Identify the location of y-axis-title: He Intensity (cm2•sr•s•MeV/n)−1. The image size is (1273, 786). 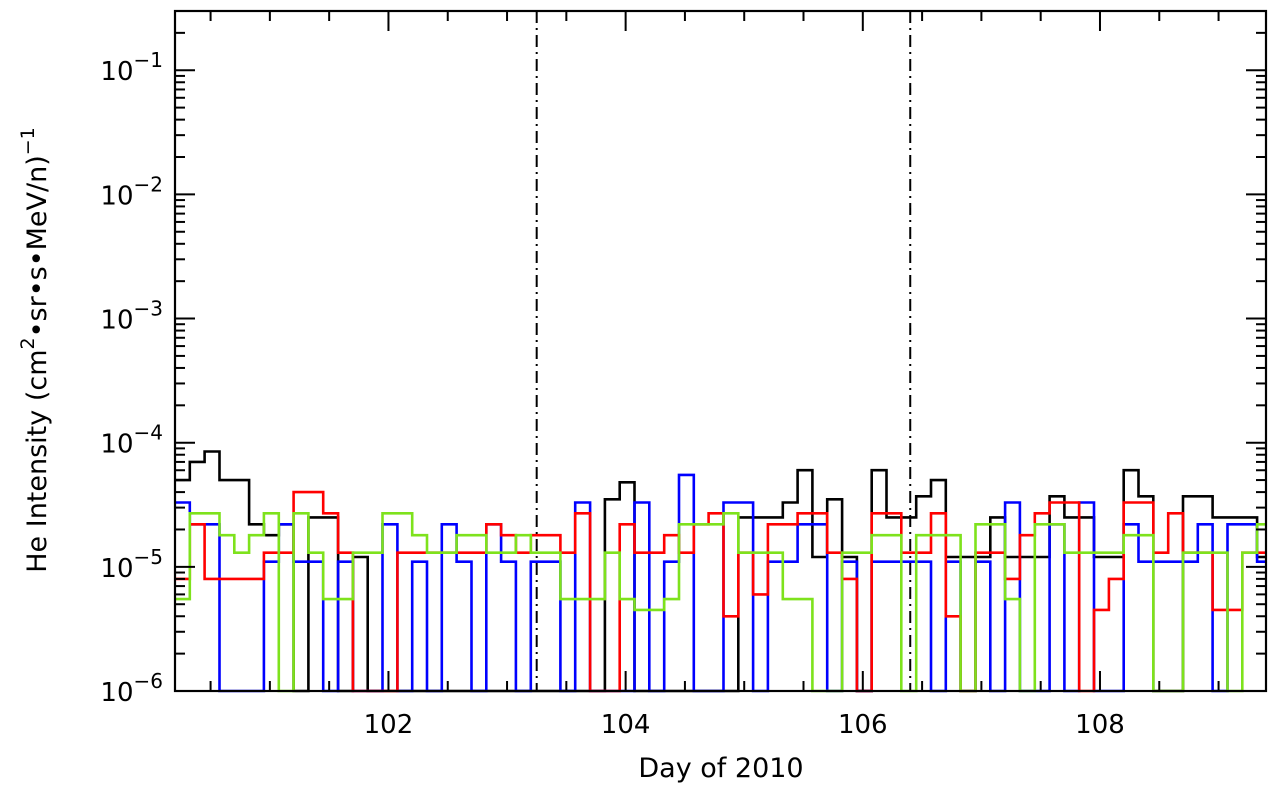
(35, 350).